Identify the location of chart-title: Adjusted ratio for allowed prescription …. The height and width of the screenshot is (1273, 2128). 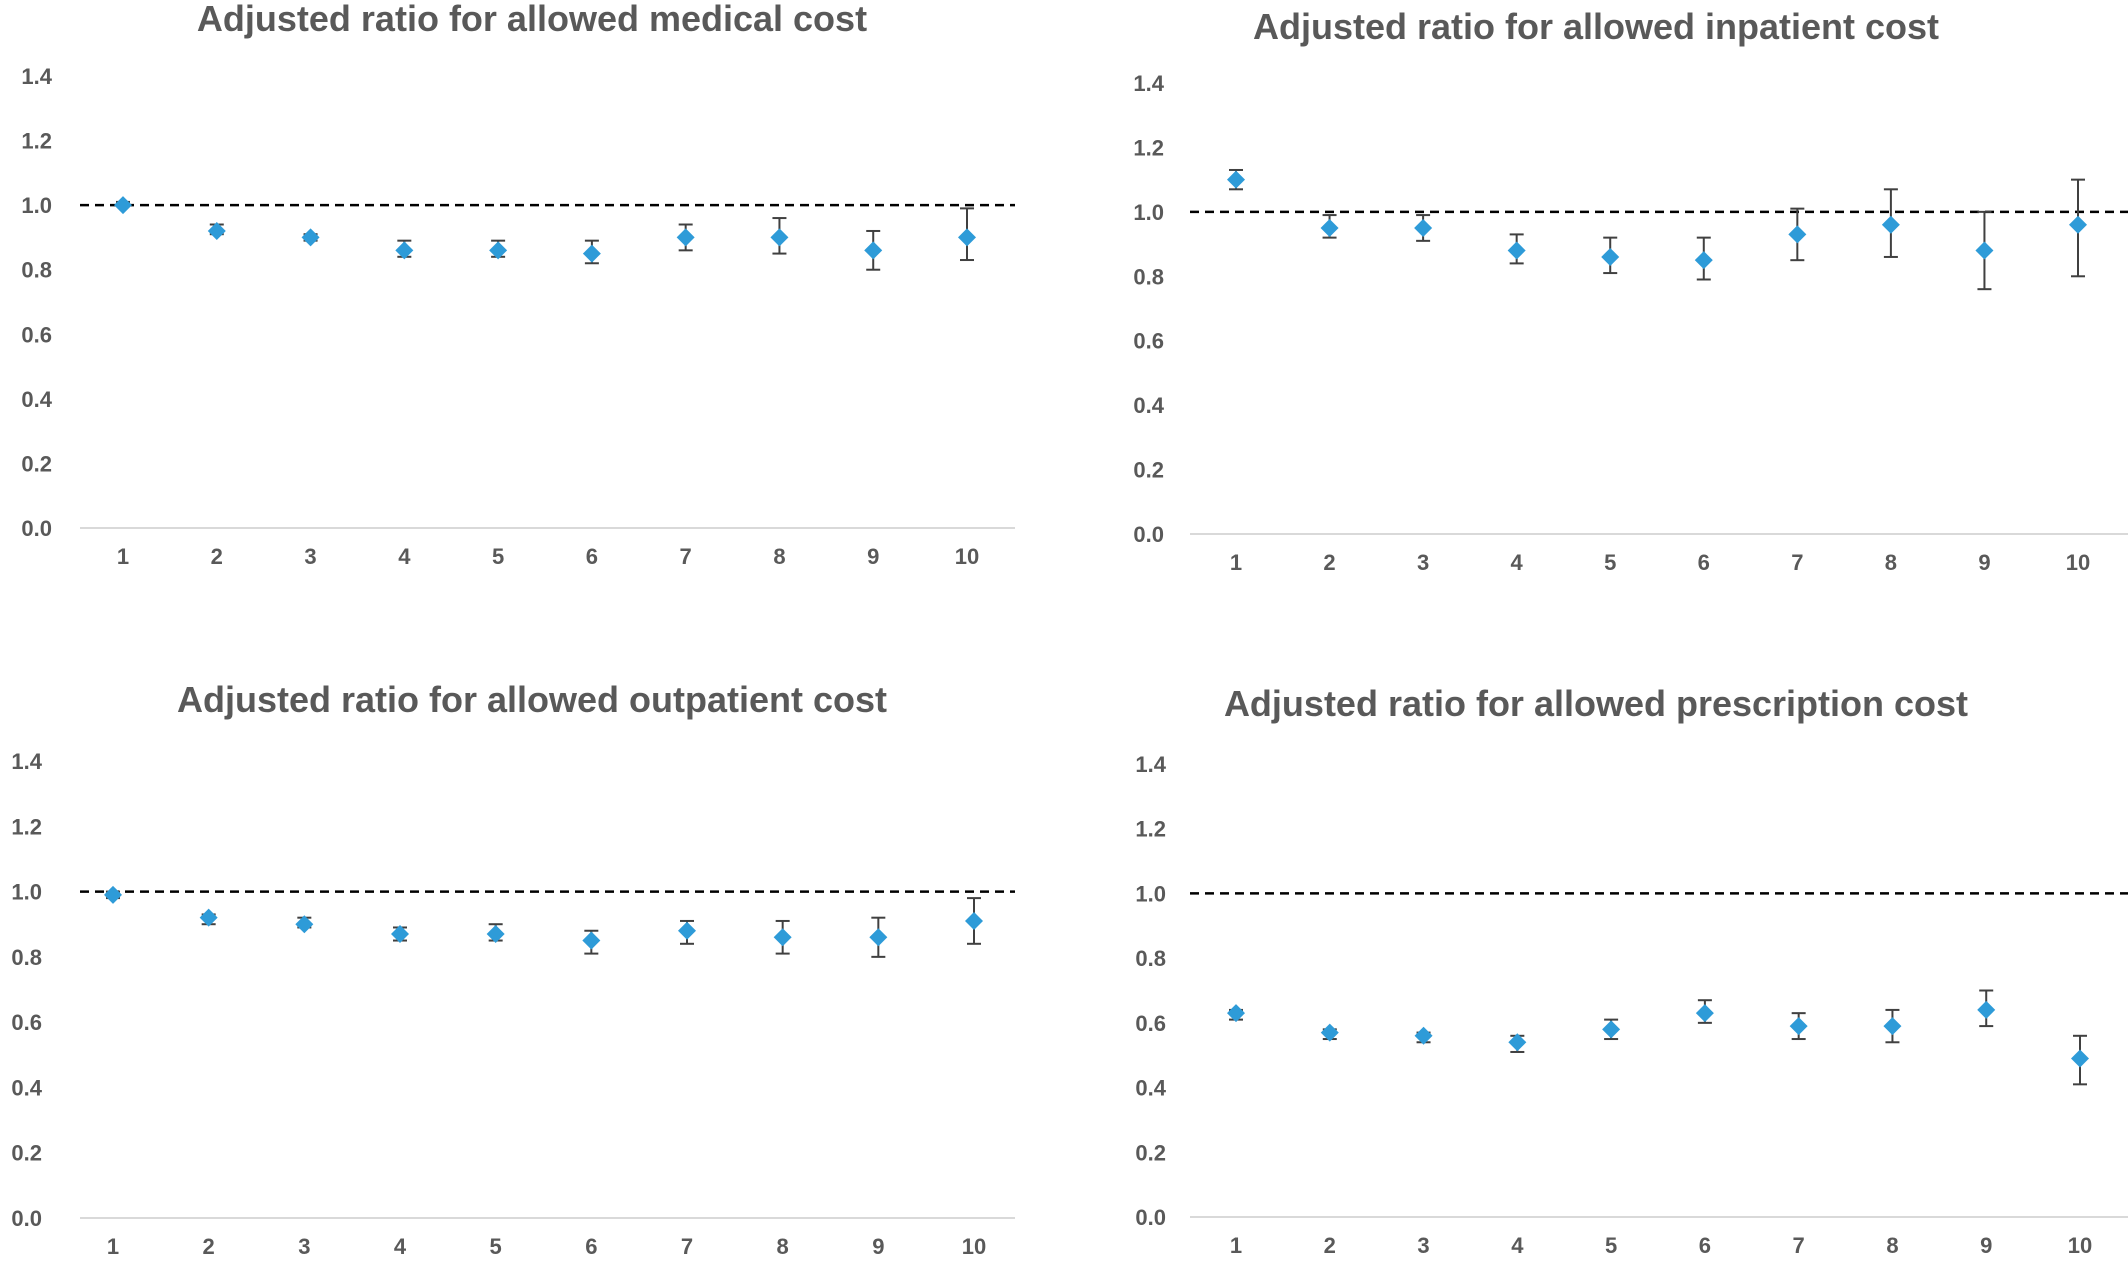
(1596, 703).